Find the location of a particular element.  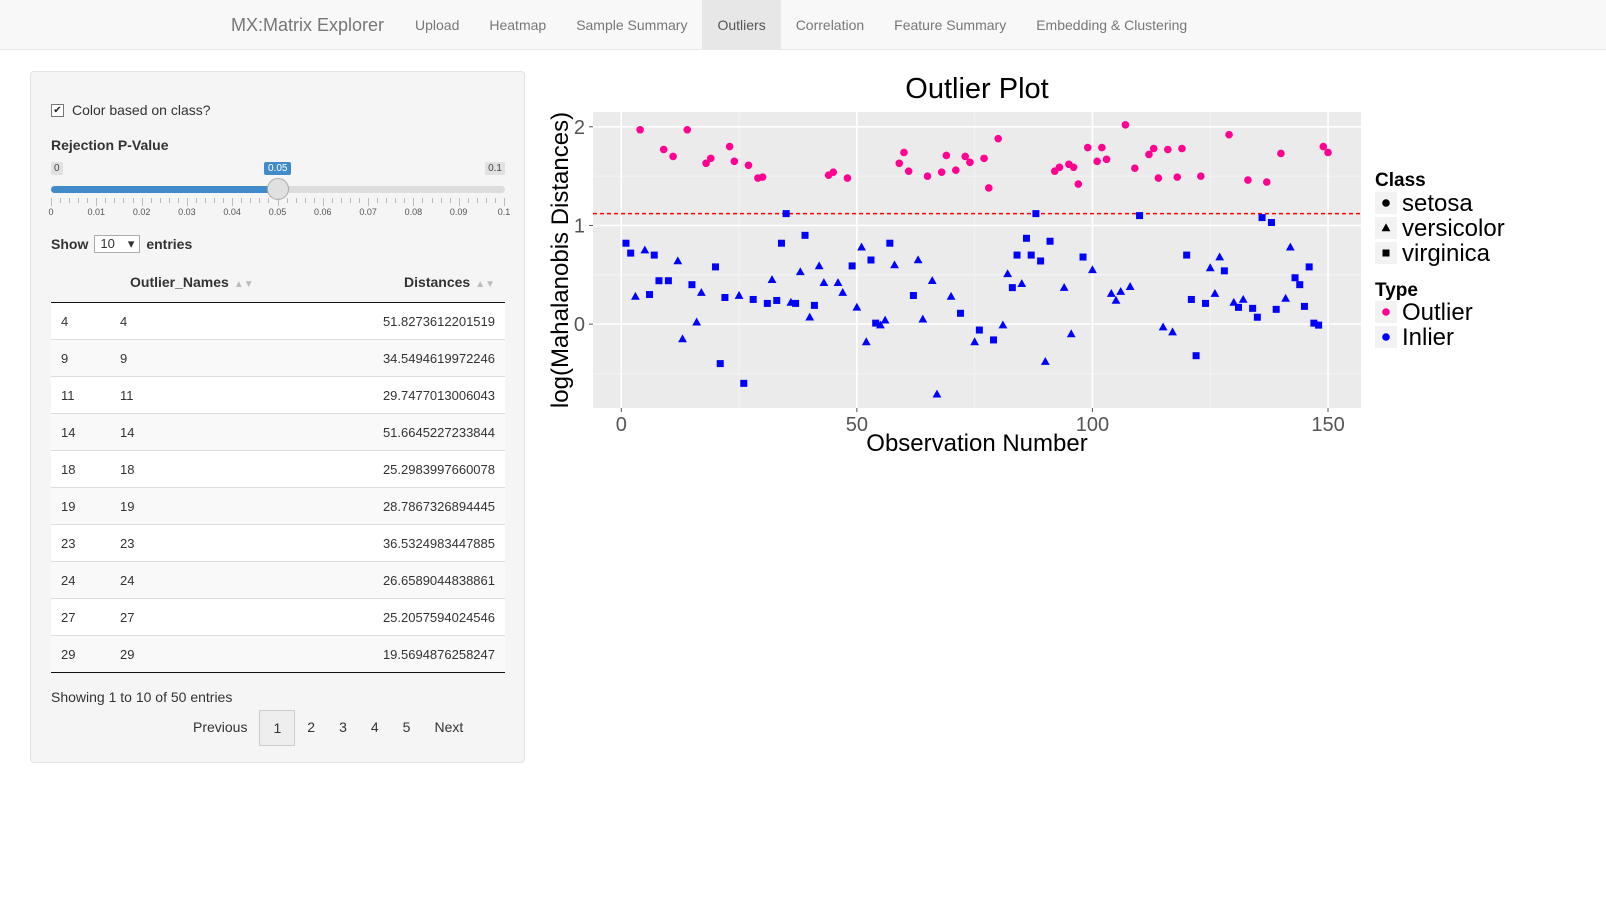

table-row: 27 27 25.2057594024546 is located at coordinates (278, 617).